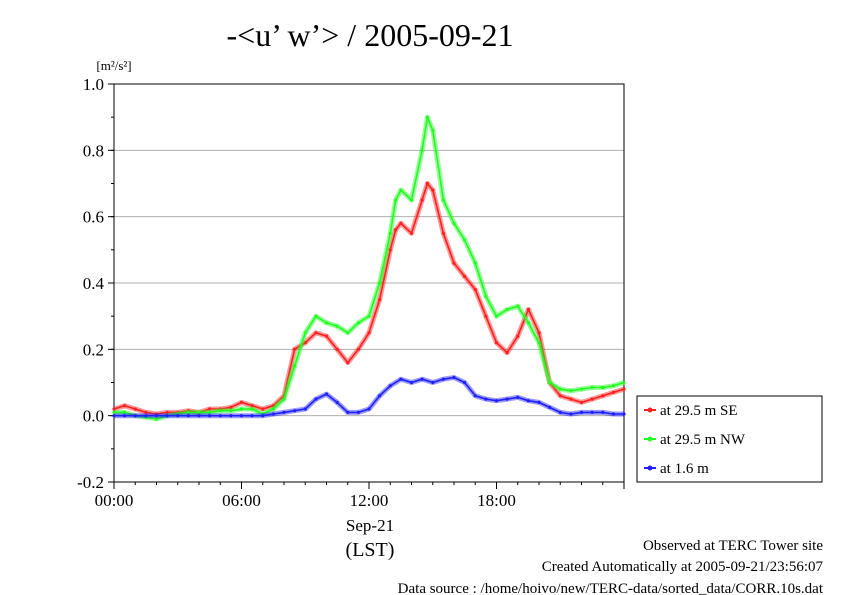 The image size is (842, 595). Describe the element at coordinates (113, 65) in the screenshot. I see `y-axis-unit-label: [m²/s²]` at that location.